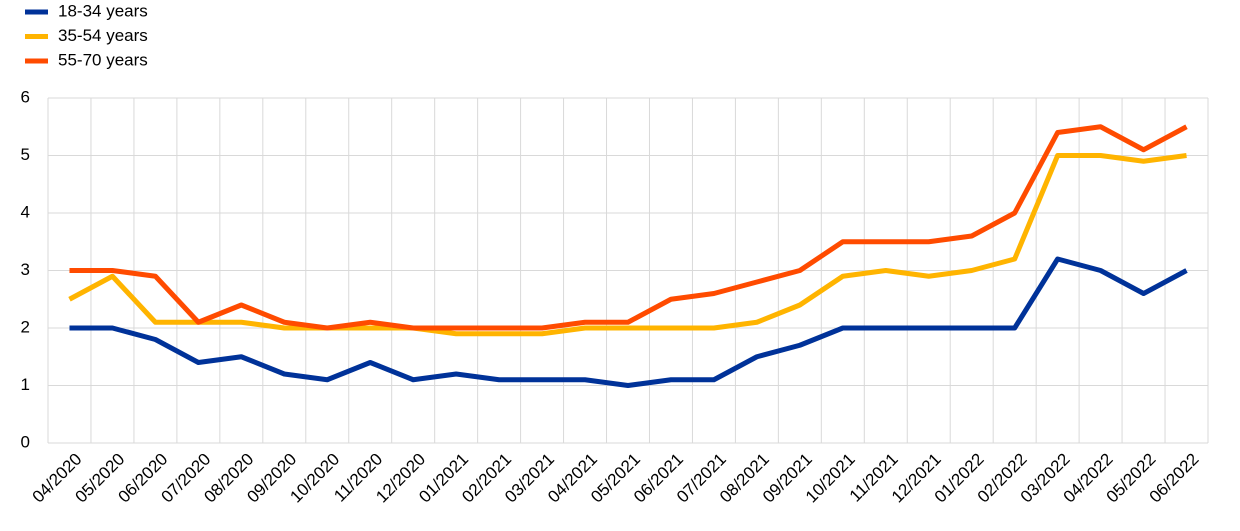 The width and height of the screenshot is (1240, 531). I want to click on y-tick-label: 1, so click(25, 384).